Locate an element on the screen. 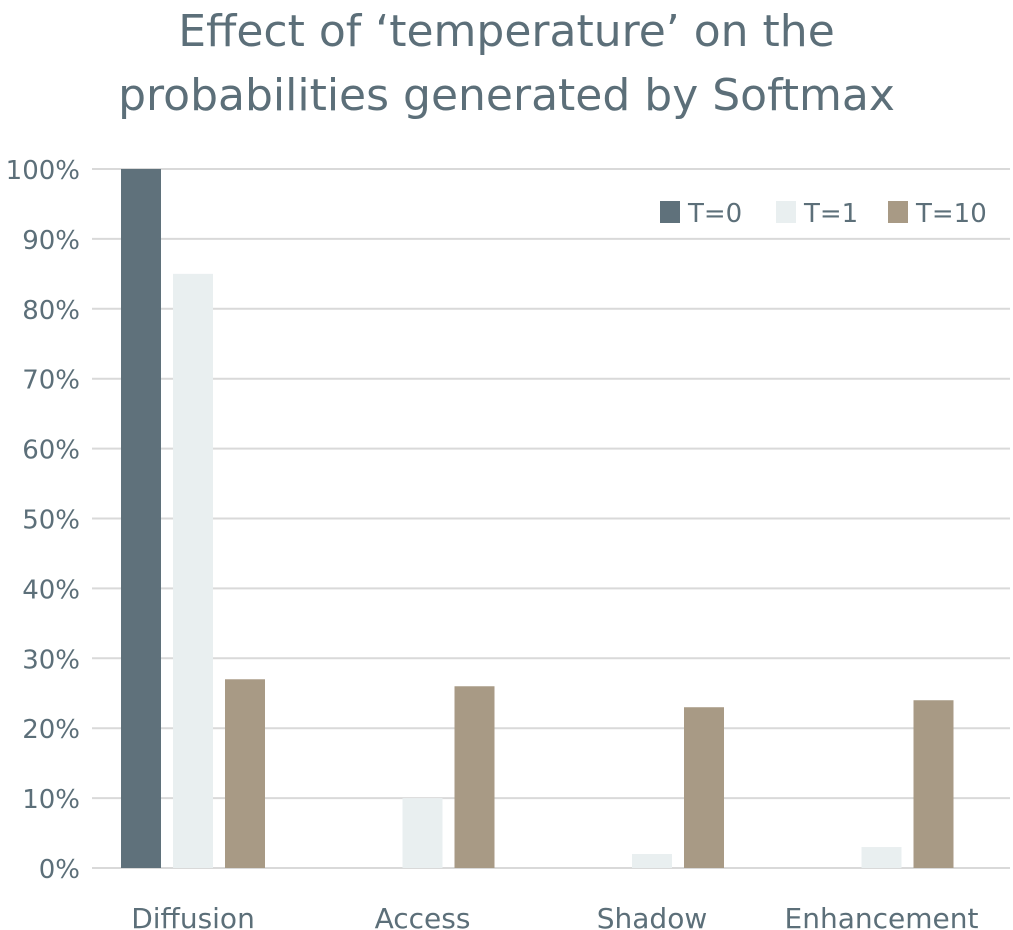 Image resolution: width=1013 pixels, height=930 pixels. y-tick-label: 80% is located at coordinates (51, 311).